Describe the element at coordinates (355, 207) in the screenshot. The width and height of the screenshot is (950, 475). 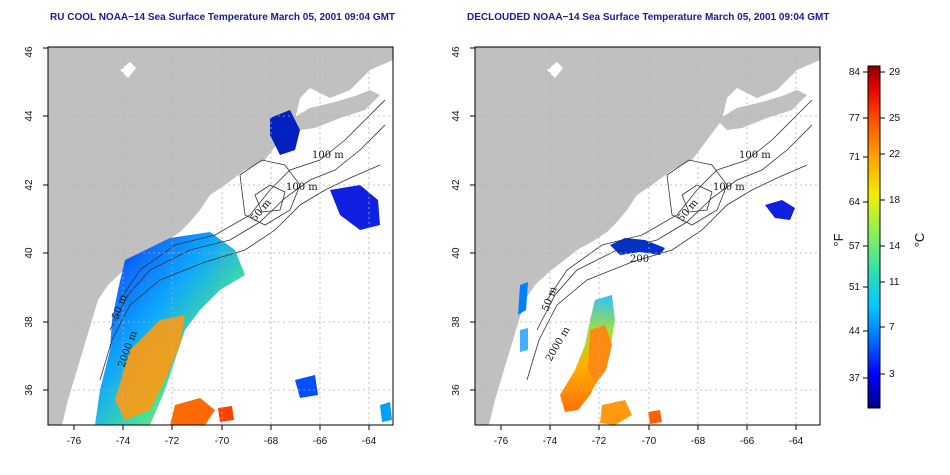
I see `left-sst-george` at that location.